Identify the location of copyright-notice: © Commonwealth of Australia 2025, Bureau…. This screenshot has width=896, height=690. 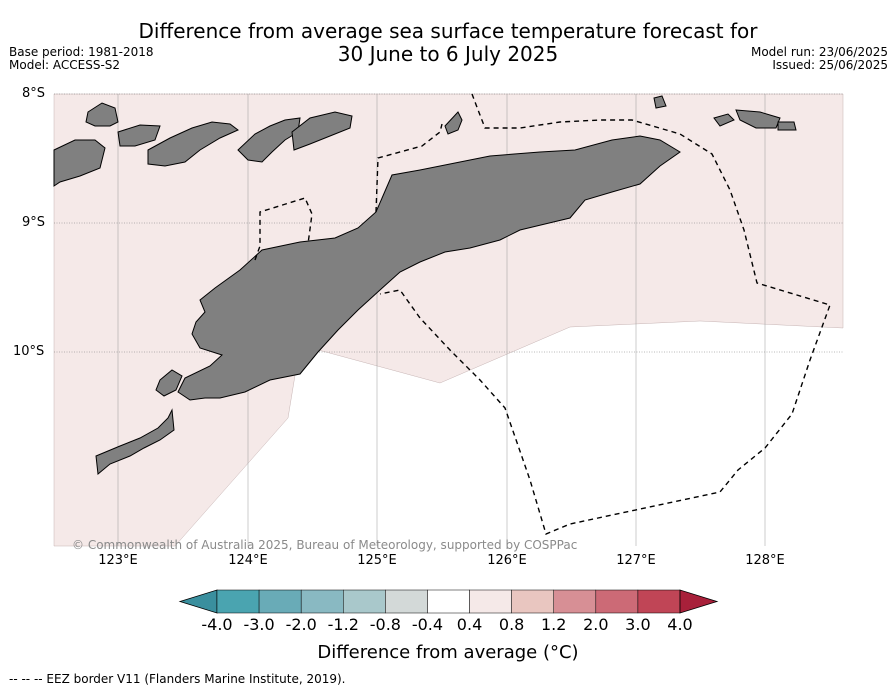
(325, 545).